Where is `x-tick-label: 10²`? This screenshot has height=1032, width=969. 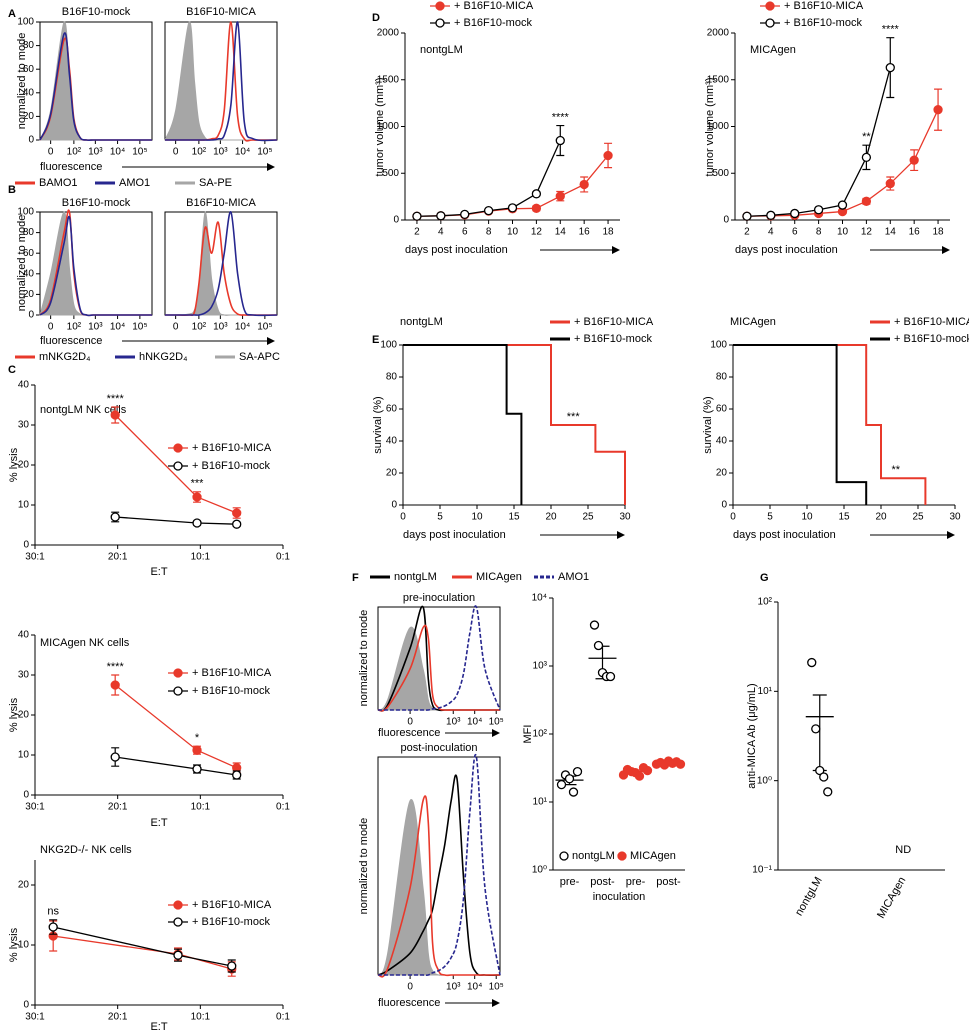 x-tick-label: 10² is located at coordinates (199, 327).